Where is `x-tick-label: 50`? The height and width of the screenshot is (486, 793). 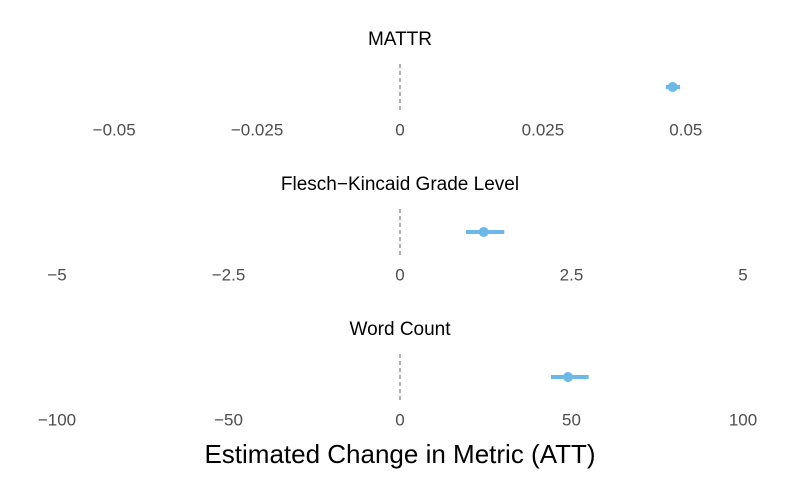
x-tick-label: 50 is located at coordinates (571, 419).